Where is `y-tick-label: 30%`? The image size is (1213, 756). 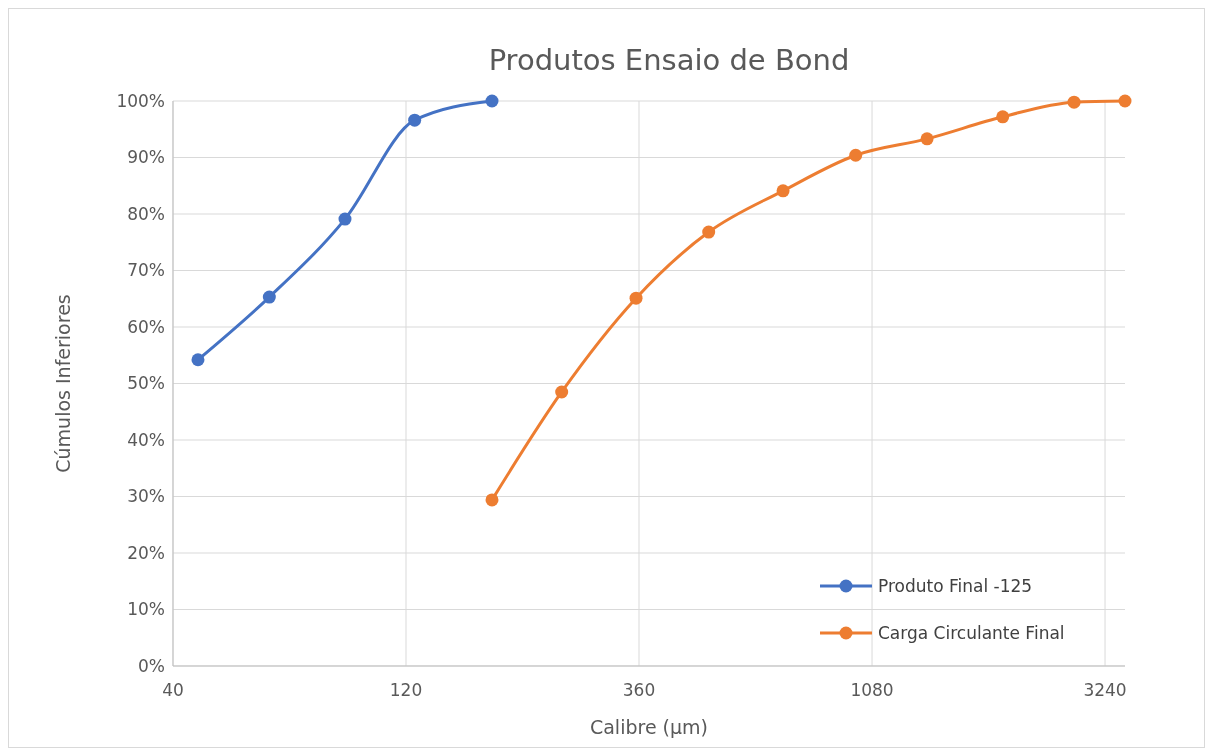
y-tick-label: 30% is located at coordinates (146, 496).